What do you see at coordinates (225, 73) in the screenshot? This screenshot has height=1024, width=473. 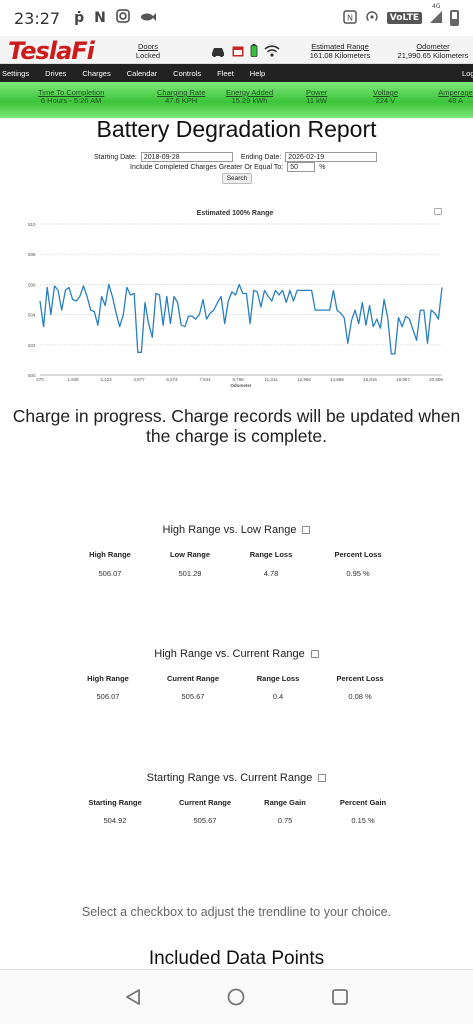 I see `nav-fleet: Fleet` at bounding box center [225, 73].